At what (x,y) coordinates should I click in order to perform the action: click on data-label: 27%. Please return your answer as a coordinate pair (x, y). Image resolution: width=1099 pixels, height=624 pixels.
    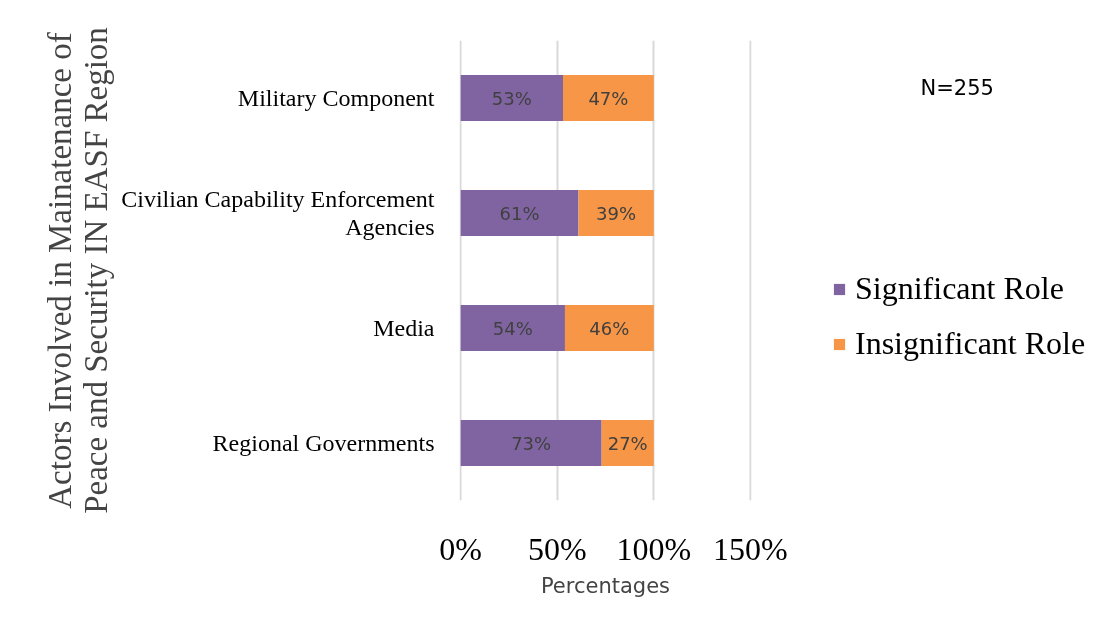
    Looking at the image, I should click on (627, 443).